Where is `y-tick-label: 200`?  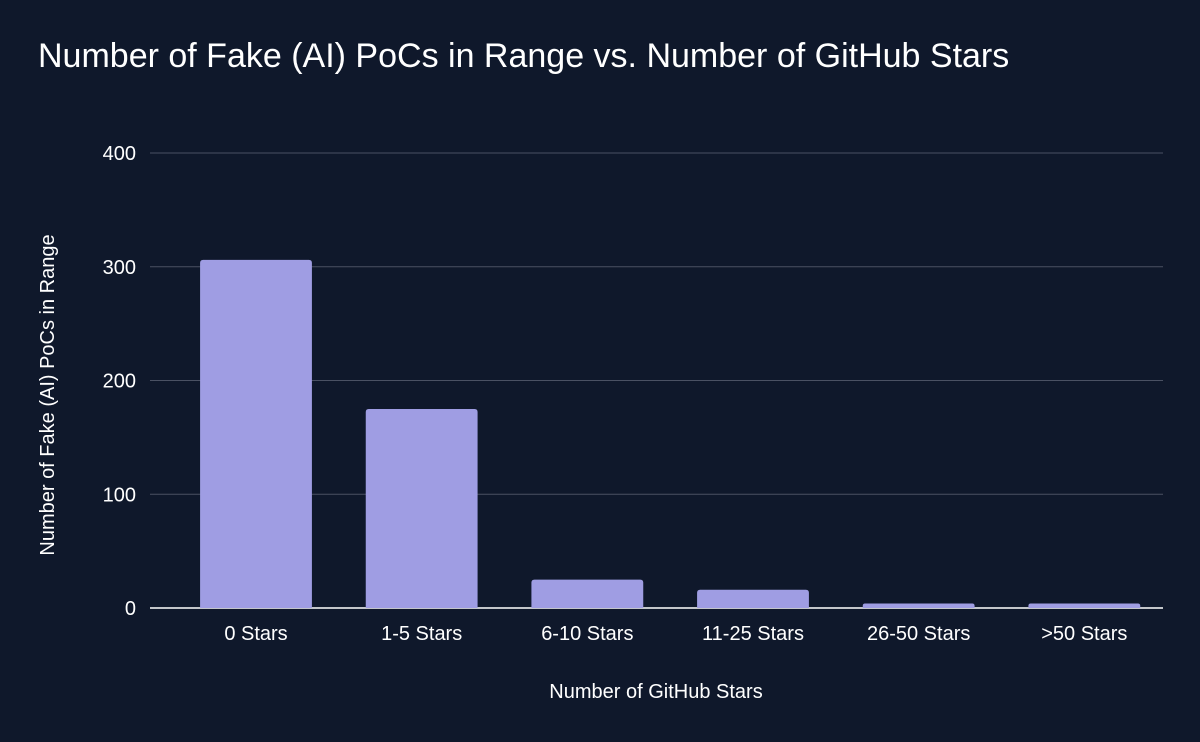
y-tick-label: 200 is located at coordinates (119, 382).